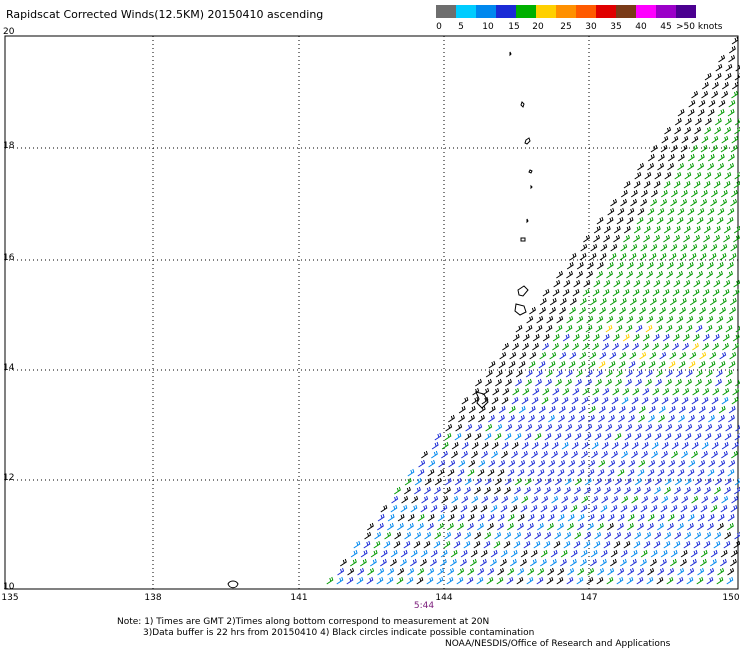 The height and width of the screenshot is (650, 740). What do you see at coordinates (9, 587) in the screenshot?
I see `lat-label: 10` at bounding box center [9, 587].